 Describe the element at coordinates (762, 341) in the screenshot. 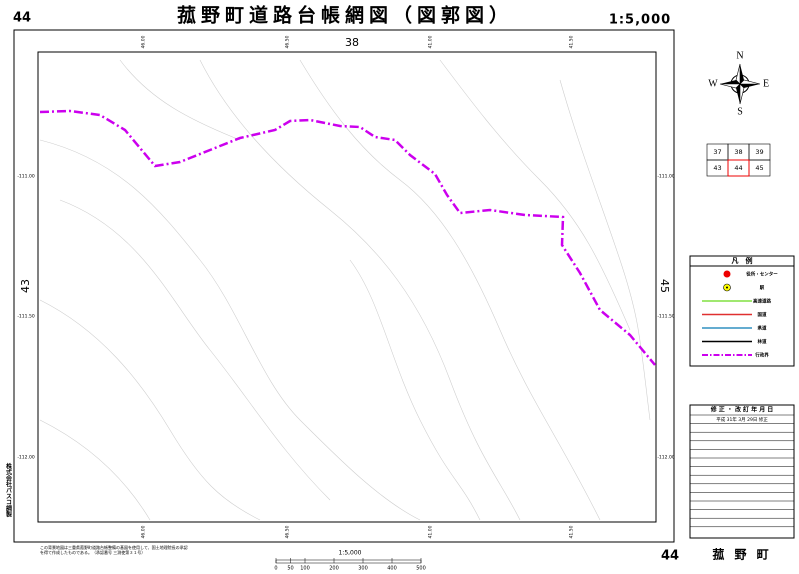

I see `legend-label: 林道` at that location.